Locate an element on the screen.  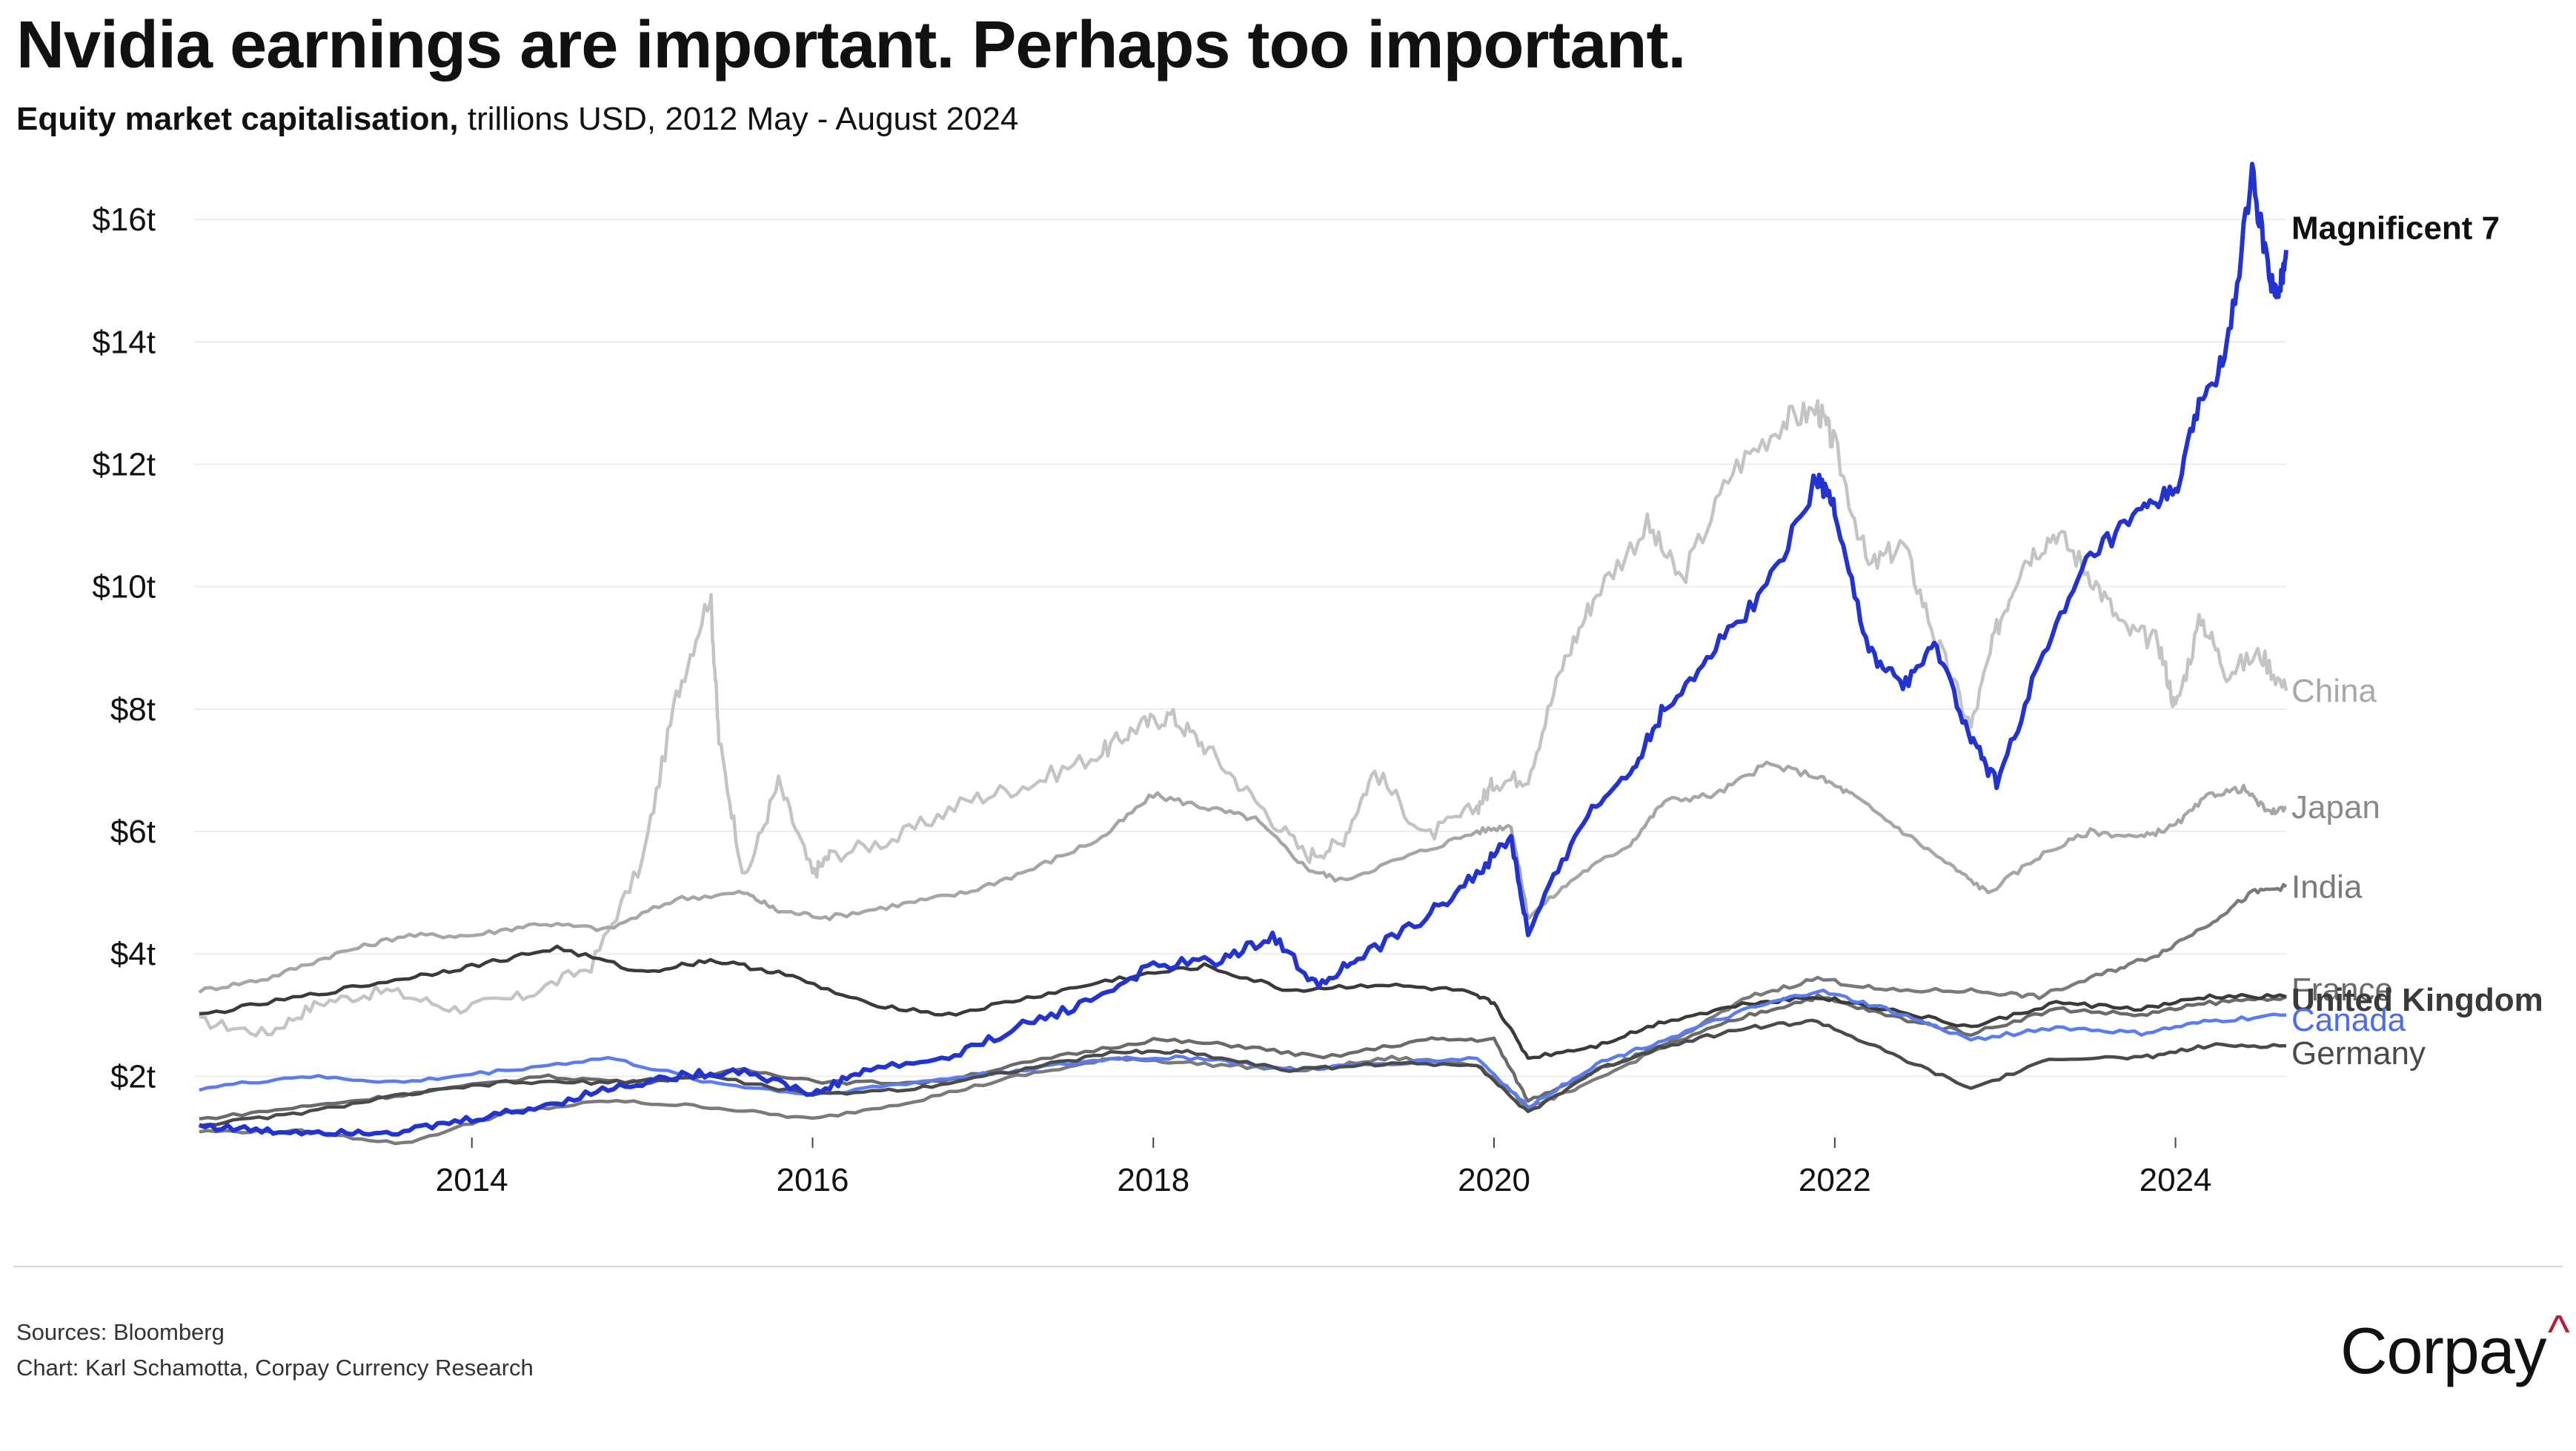
x-tick-label: 2022 is located at coordinates (1835, 1180).